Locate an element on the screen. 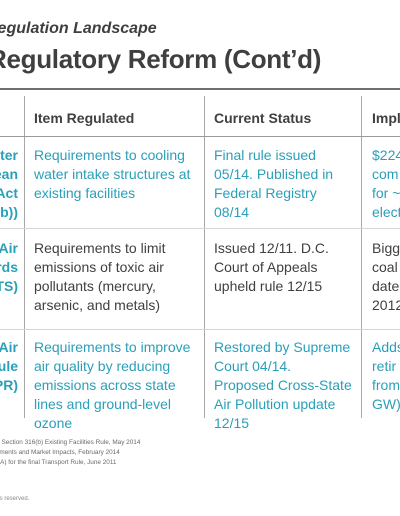 This screenshot has width=400, height=516. row-label-water-act: terean Act(b)) is located at coordinates (9, 183).